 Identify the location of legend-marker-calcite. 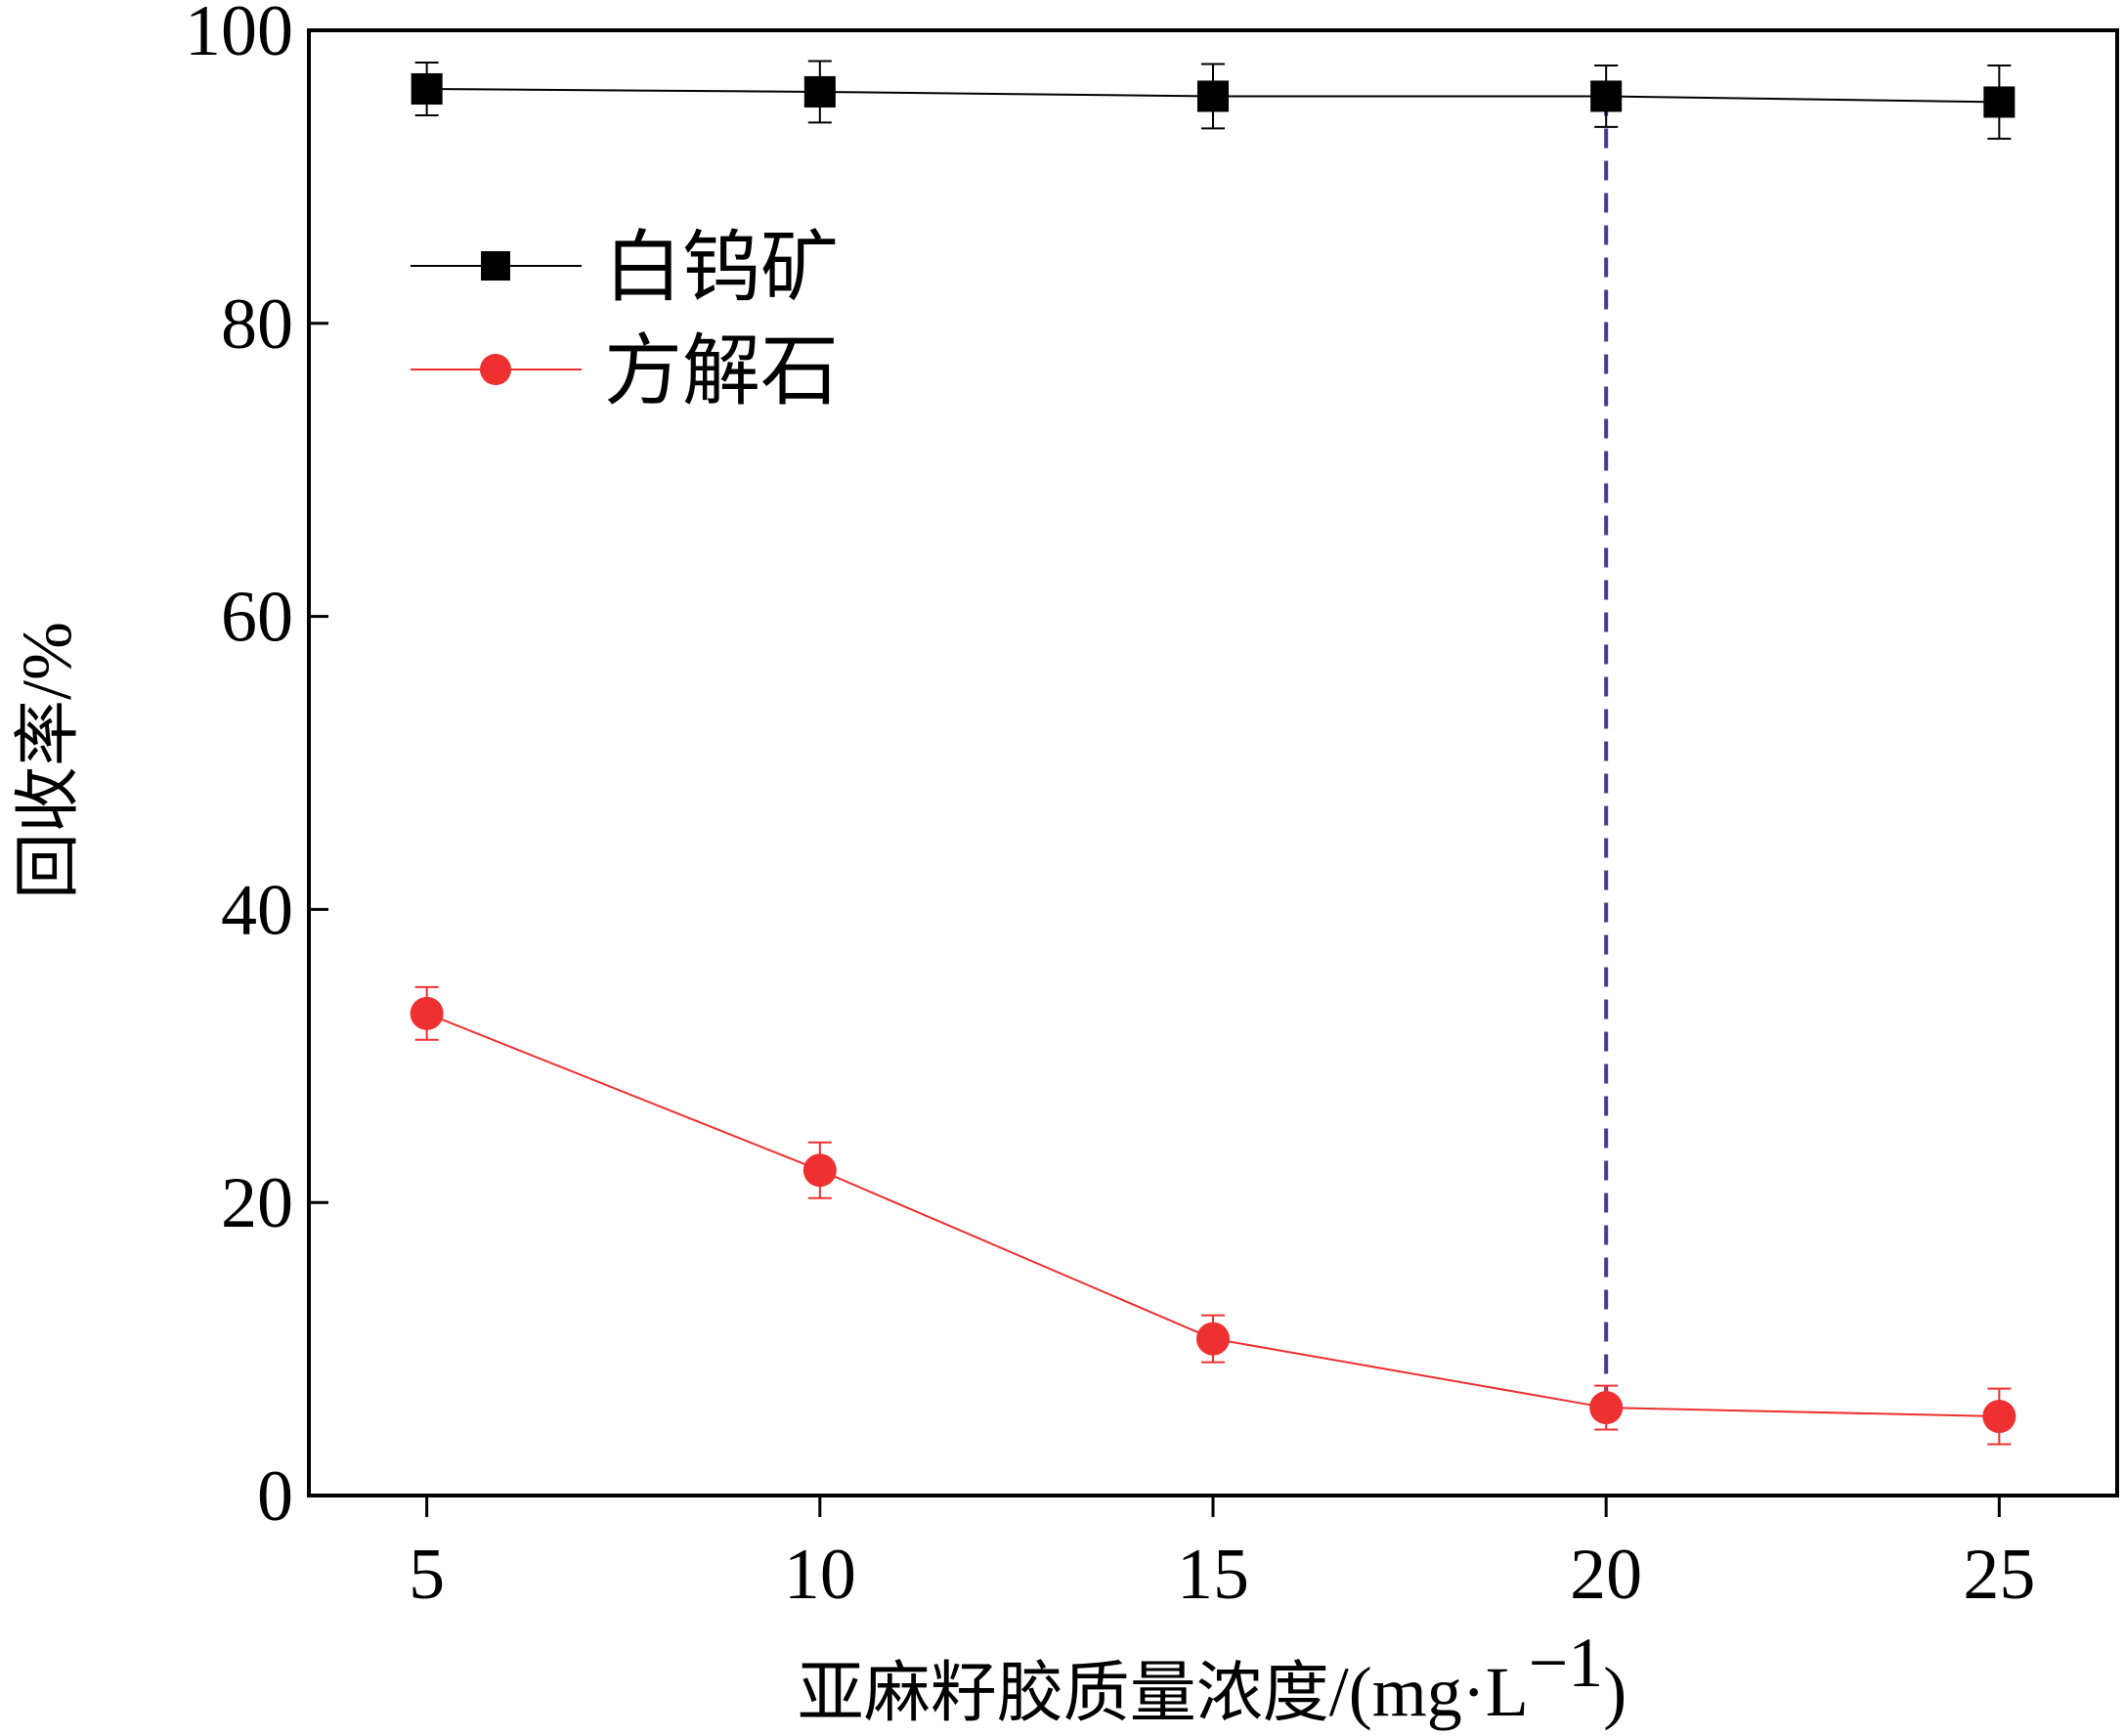
(495, 370).